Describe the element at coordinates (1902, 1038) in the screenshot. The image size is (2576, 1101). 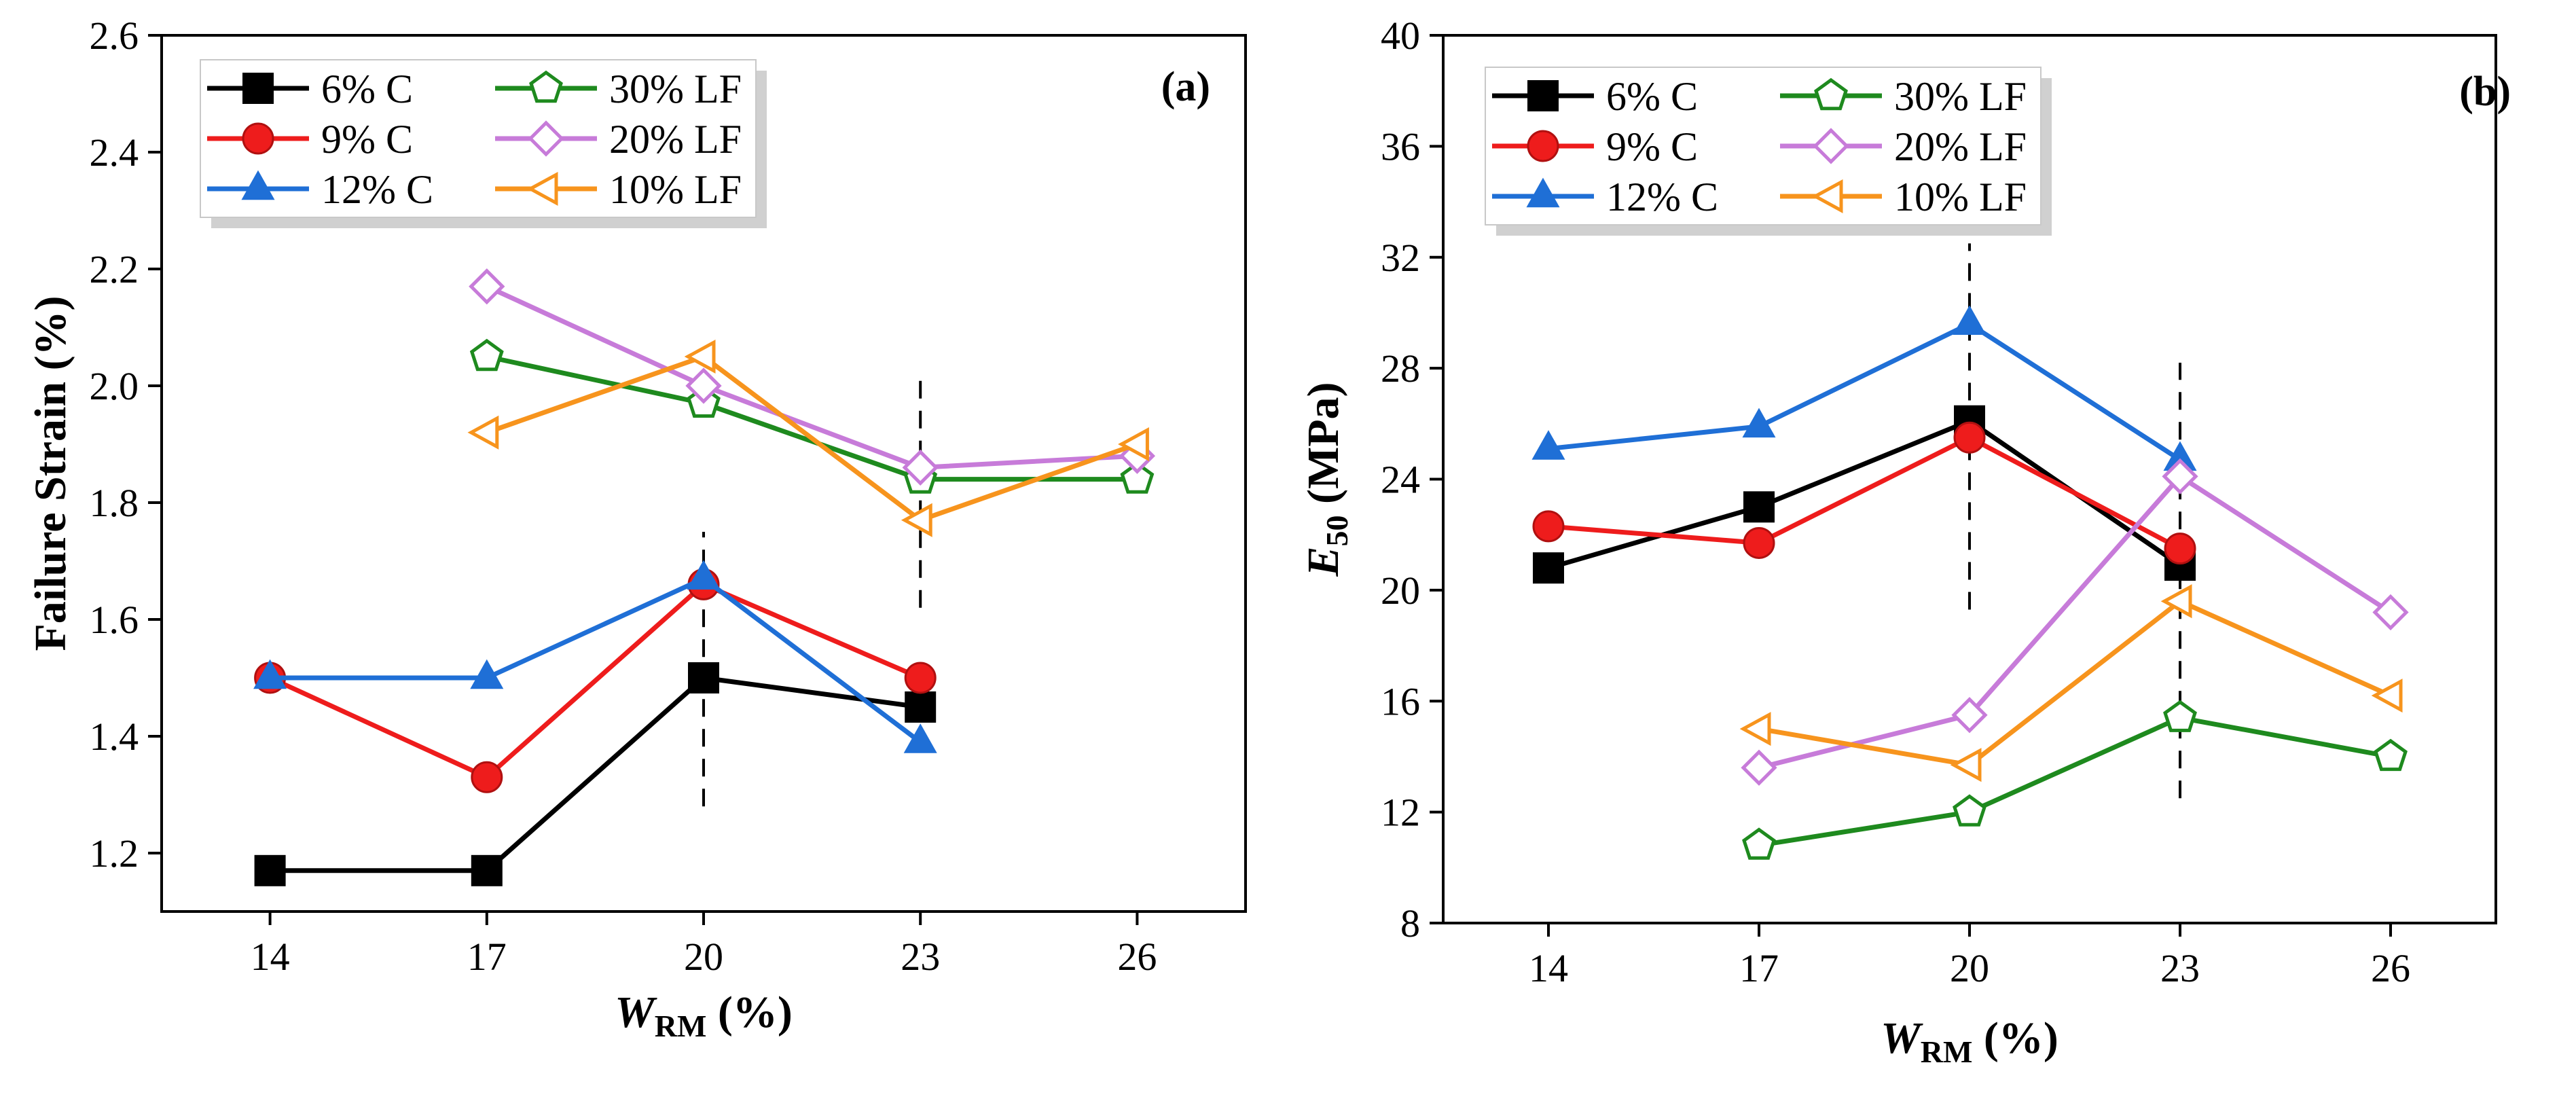
I see `panel-b-x-title-main: W` at that location.